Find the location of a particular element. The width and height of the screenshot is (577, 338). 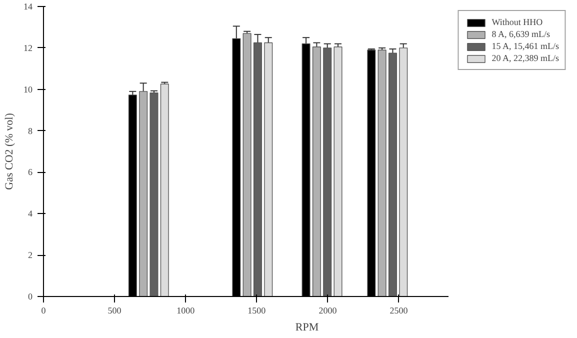

legend-label: 8 A, 6,639 mL/s is located at coordinates (521, 34).